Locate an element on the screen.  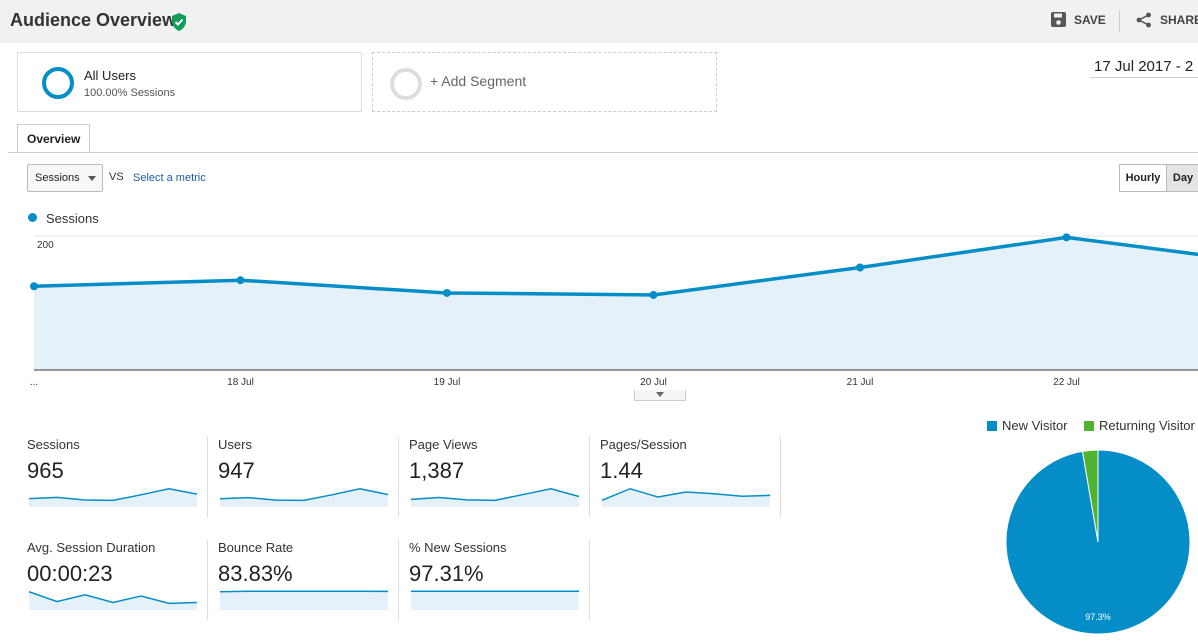
metric-select: Sessions is located at coordinates (65, 178).